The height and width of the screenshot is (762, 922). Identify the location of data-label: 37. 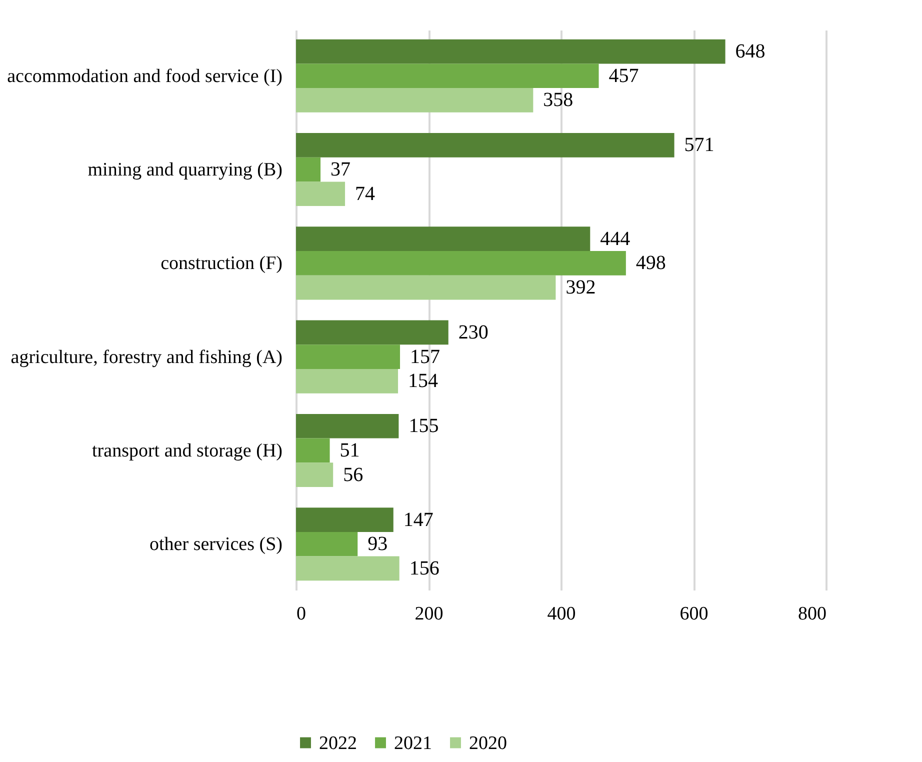
(340, 169).